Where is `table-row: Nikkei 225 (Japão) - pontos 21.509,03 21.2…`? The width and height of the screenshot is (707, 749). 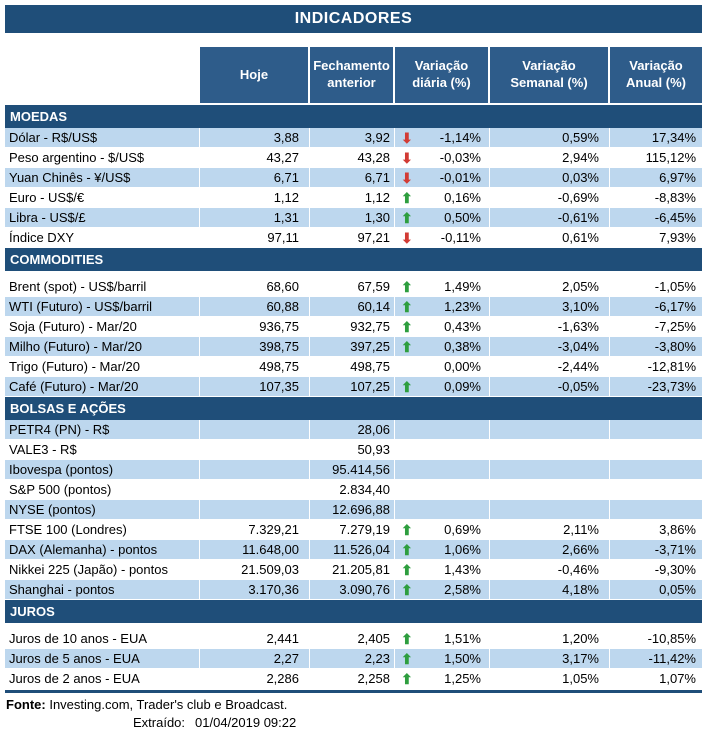 table-row: Nikkei 225 (Japão) - pontos 21.509,03 21.2… is located at coordinates (353, 570).